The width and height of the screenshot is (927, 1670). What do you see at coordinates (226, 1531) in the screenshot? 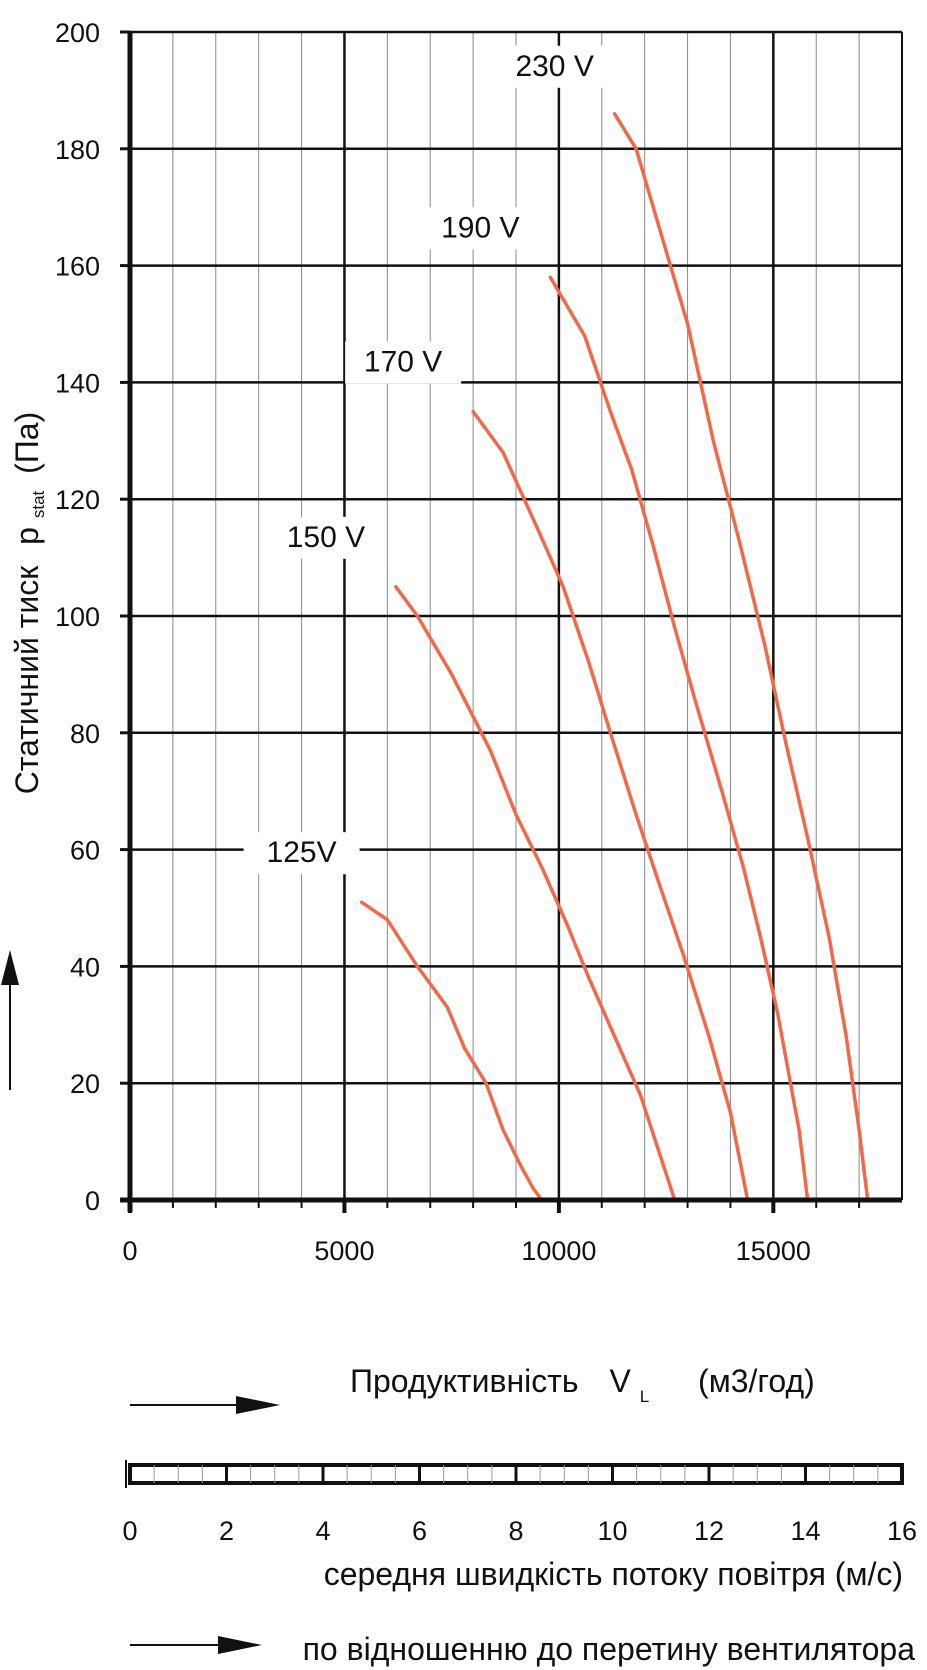
I see `velocity-tick-label: 2` at bounding box center [226, 1531].